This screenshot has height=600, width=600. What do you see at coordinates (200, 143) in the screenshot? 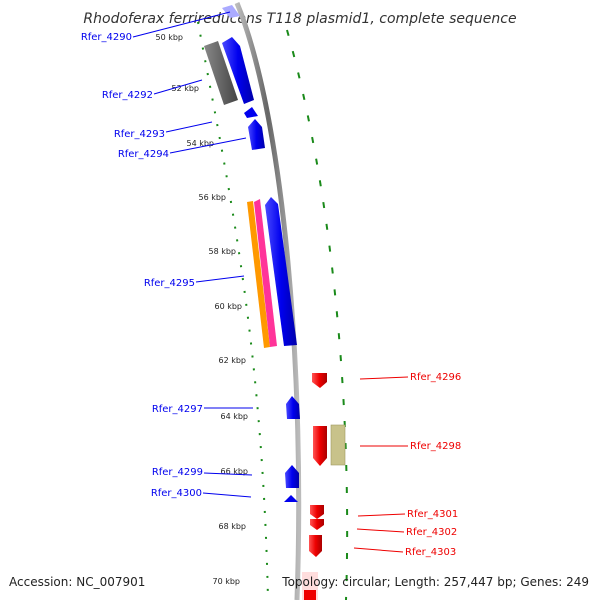
I see `tick-label: 54 kbp` at bounding box center [200, 143].